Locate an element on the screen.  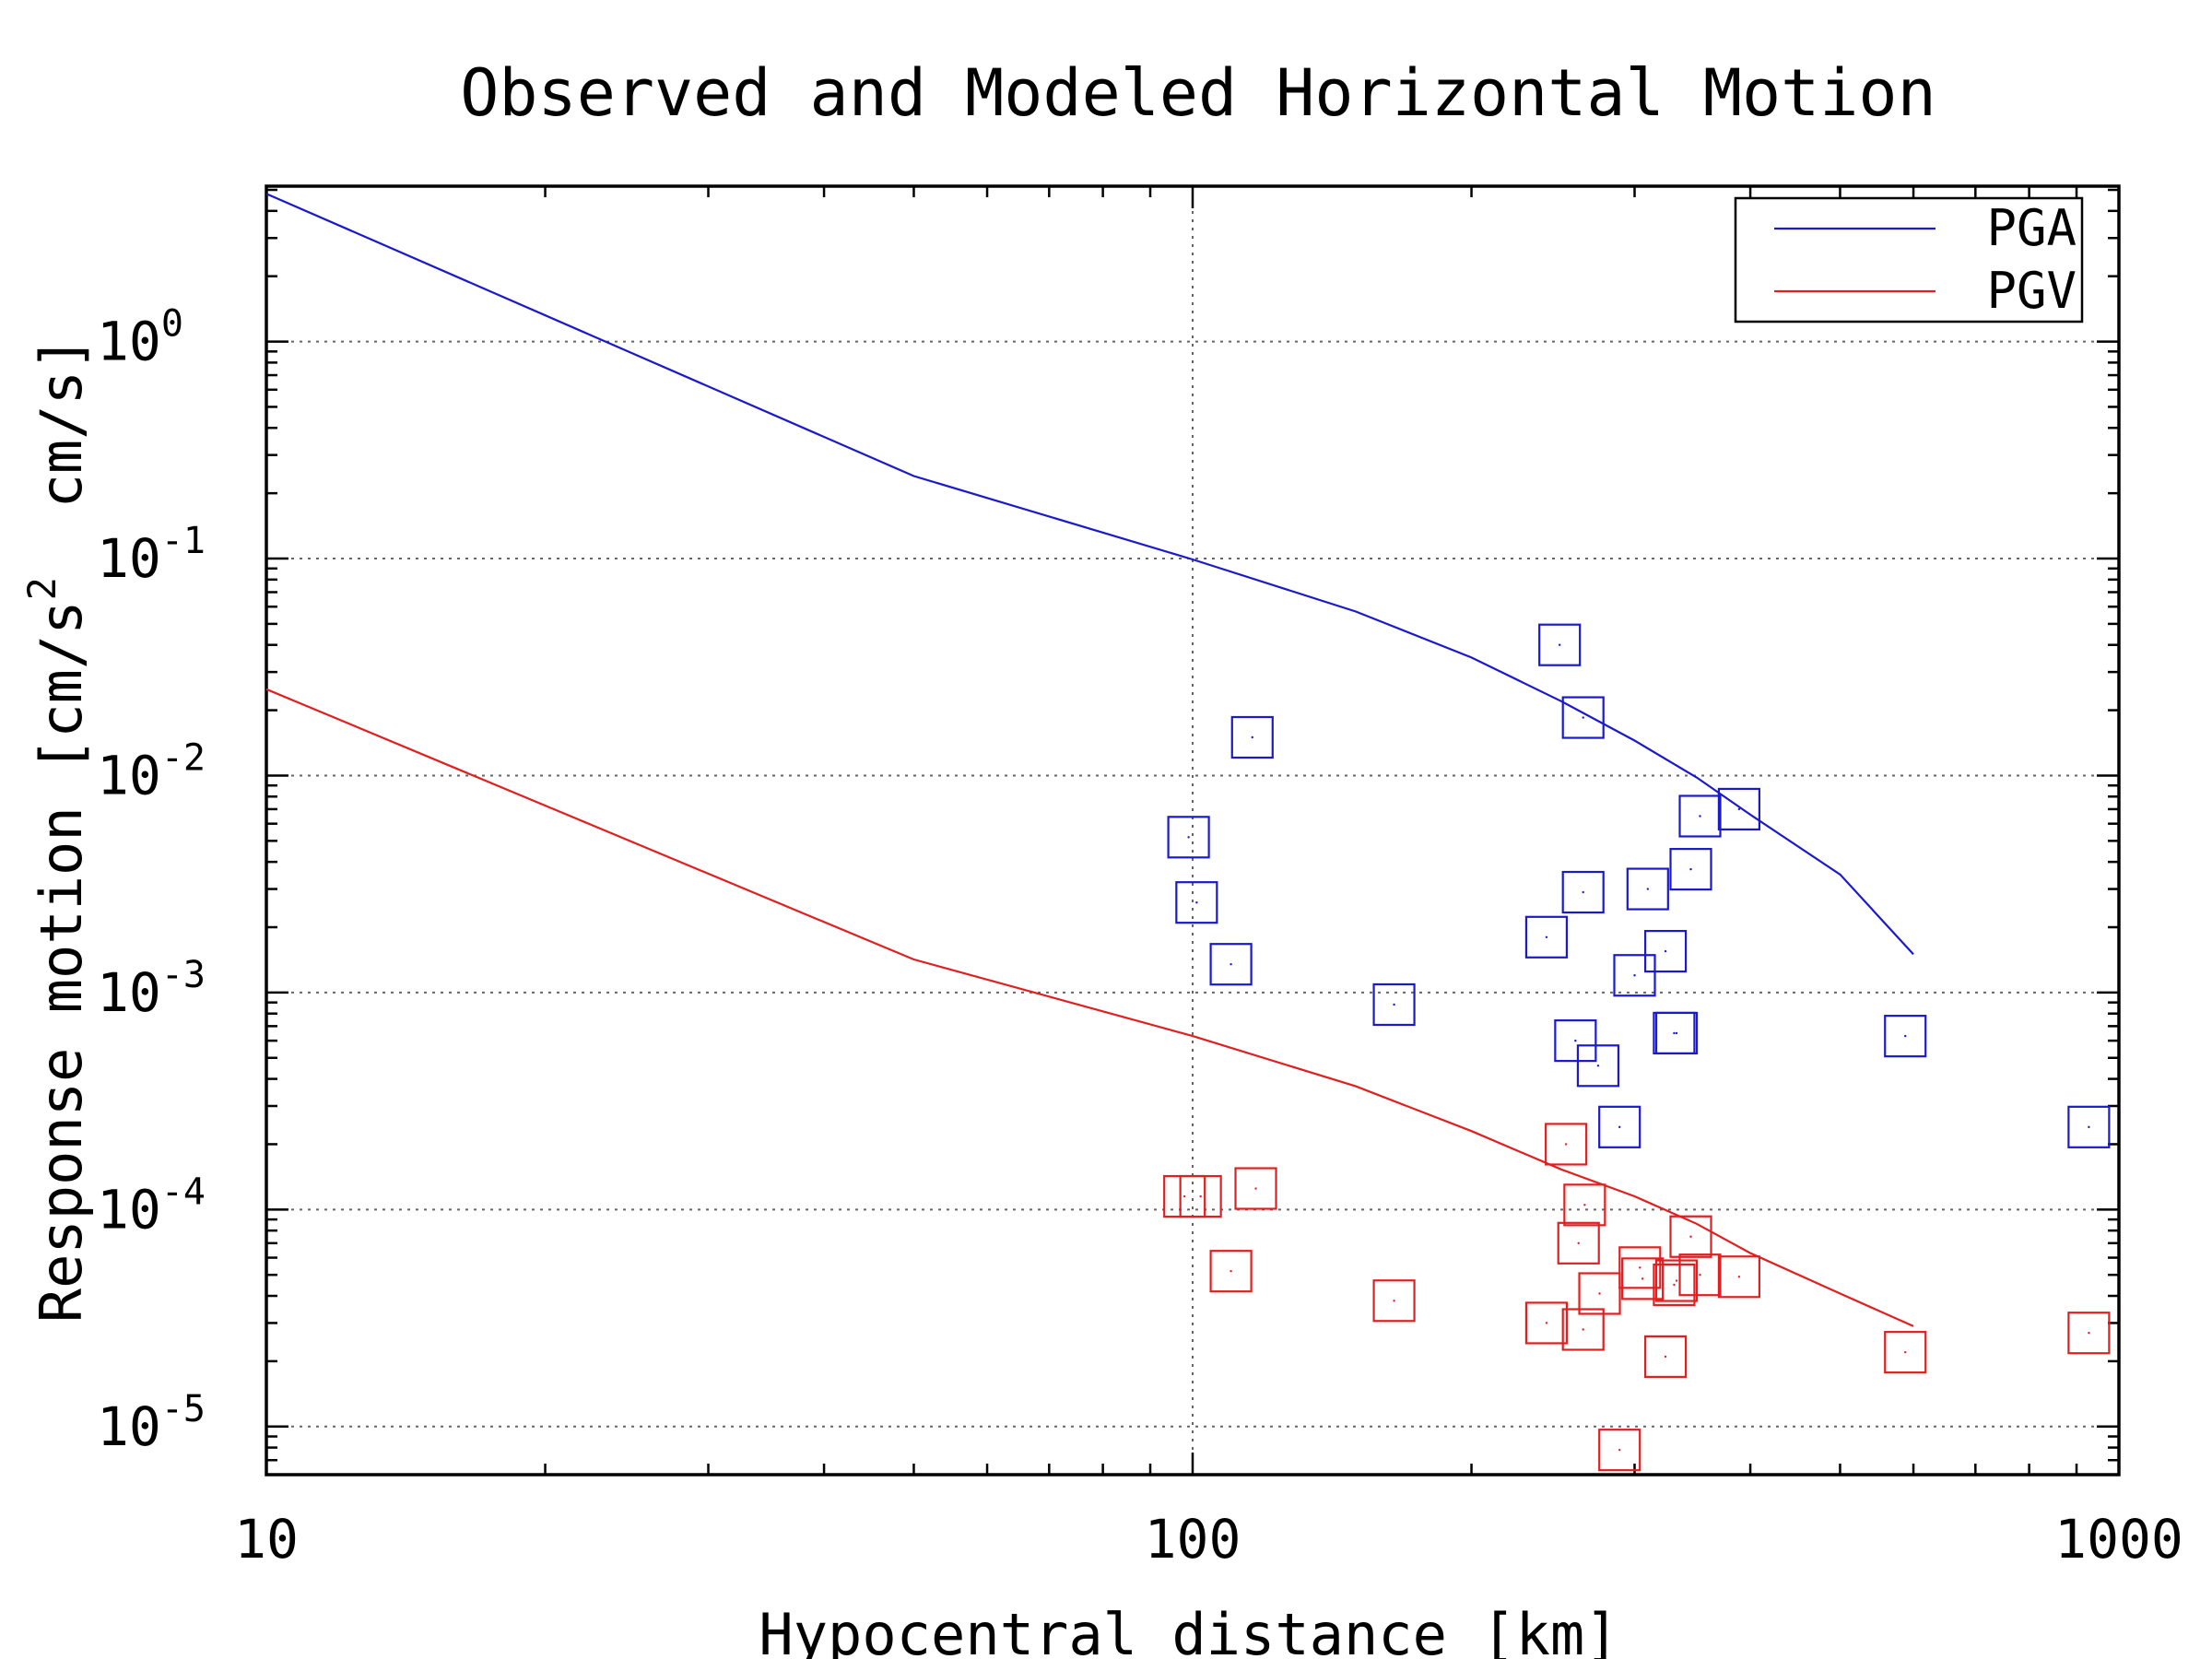
y-tick-label: 10⁻² is located at coordinates (151, 771).